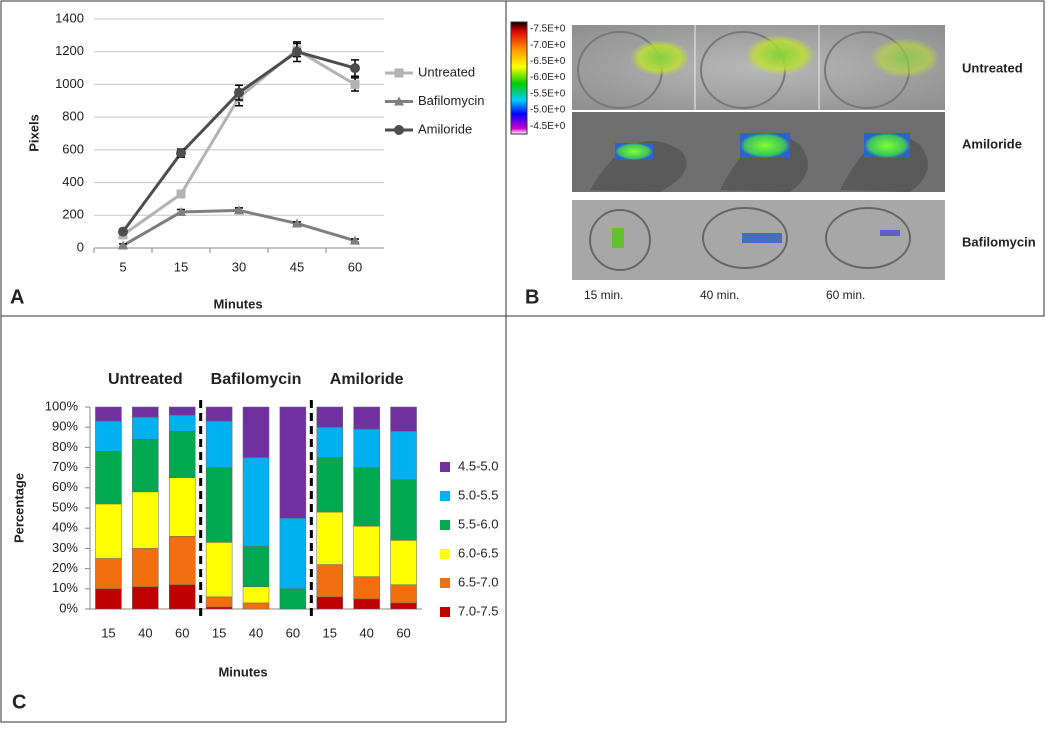 The width and height of the screenshot is (1050, 729). Describe the element at coordinates (548, 45) in the screenshot. I see `colorbar-label: -7.0E+0` at that location.